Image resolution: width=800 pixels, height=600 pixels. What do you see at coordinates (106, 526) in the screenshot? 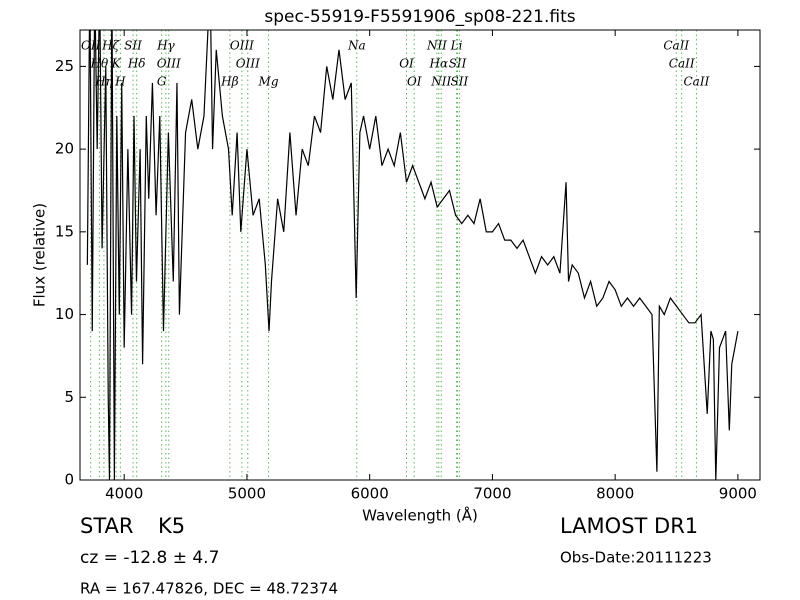
I see `object-class: STAR` at bounding box center [106, 526].